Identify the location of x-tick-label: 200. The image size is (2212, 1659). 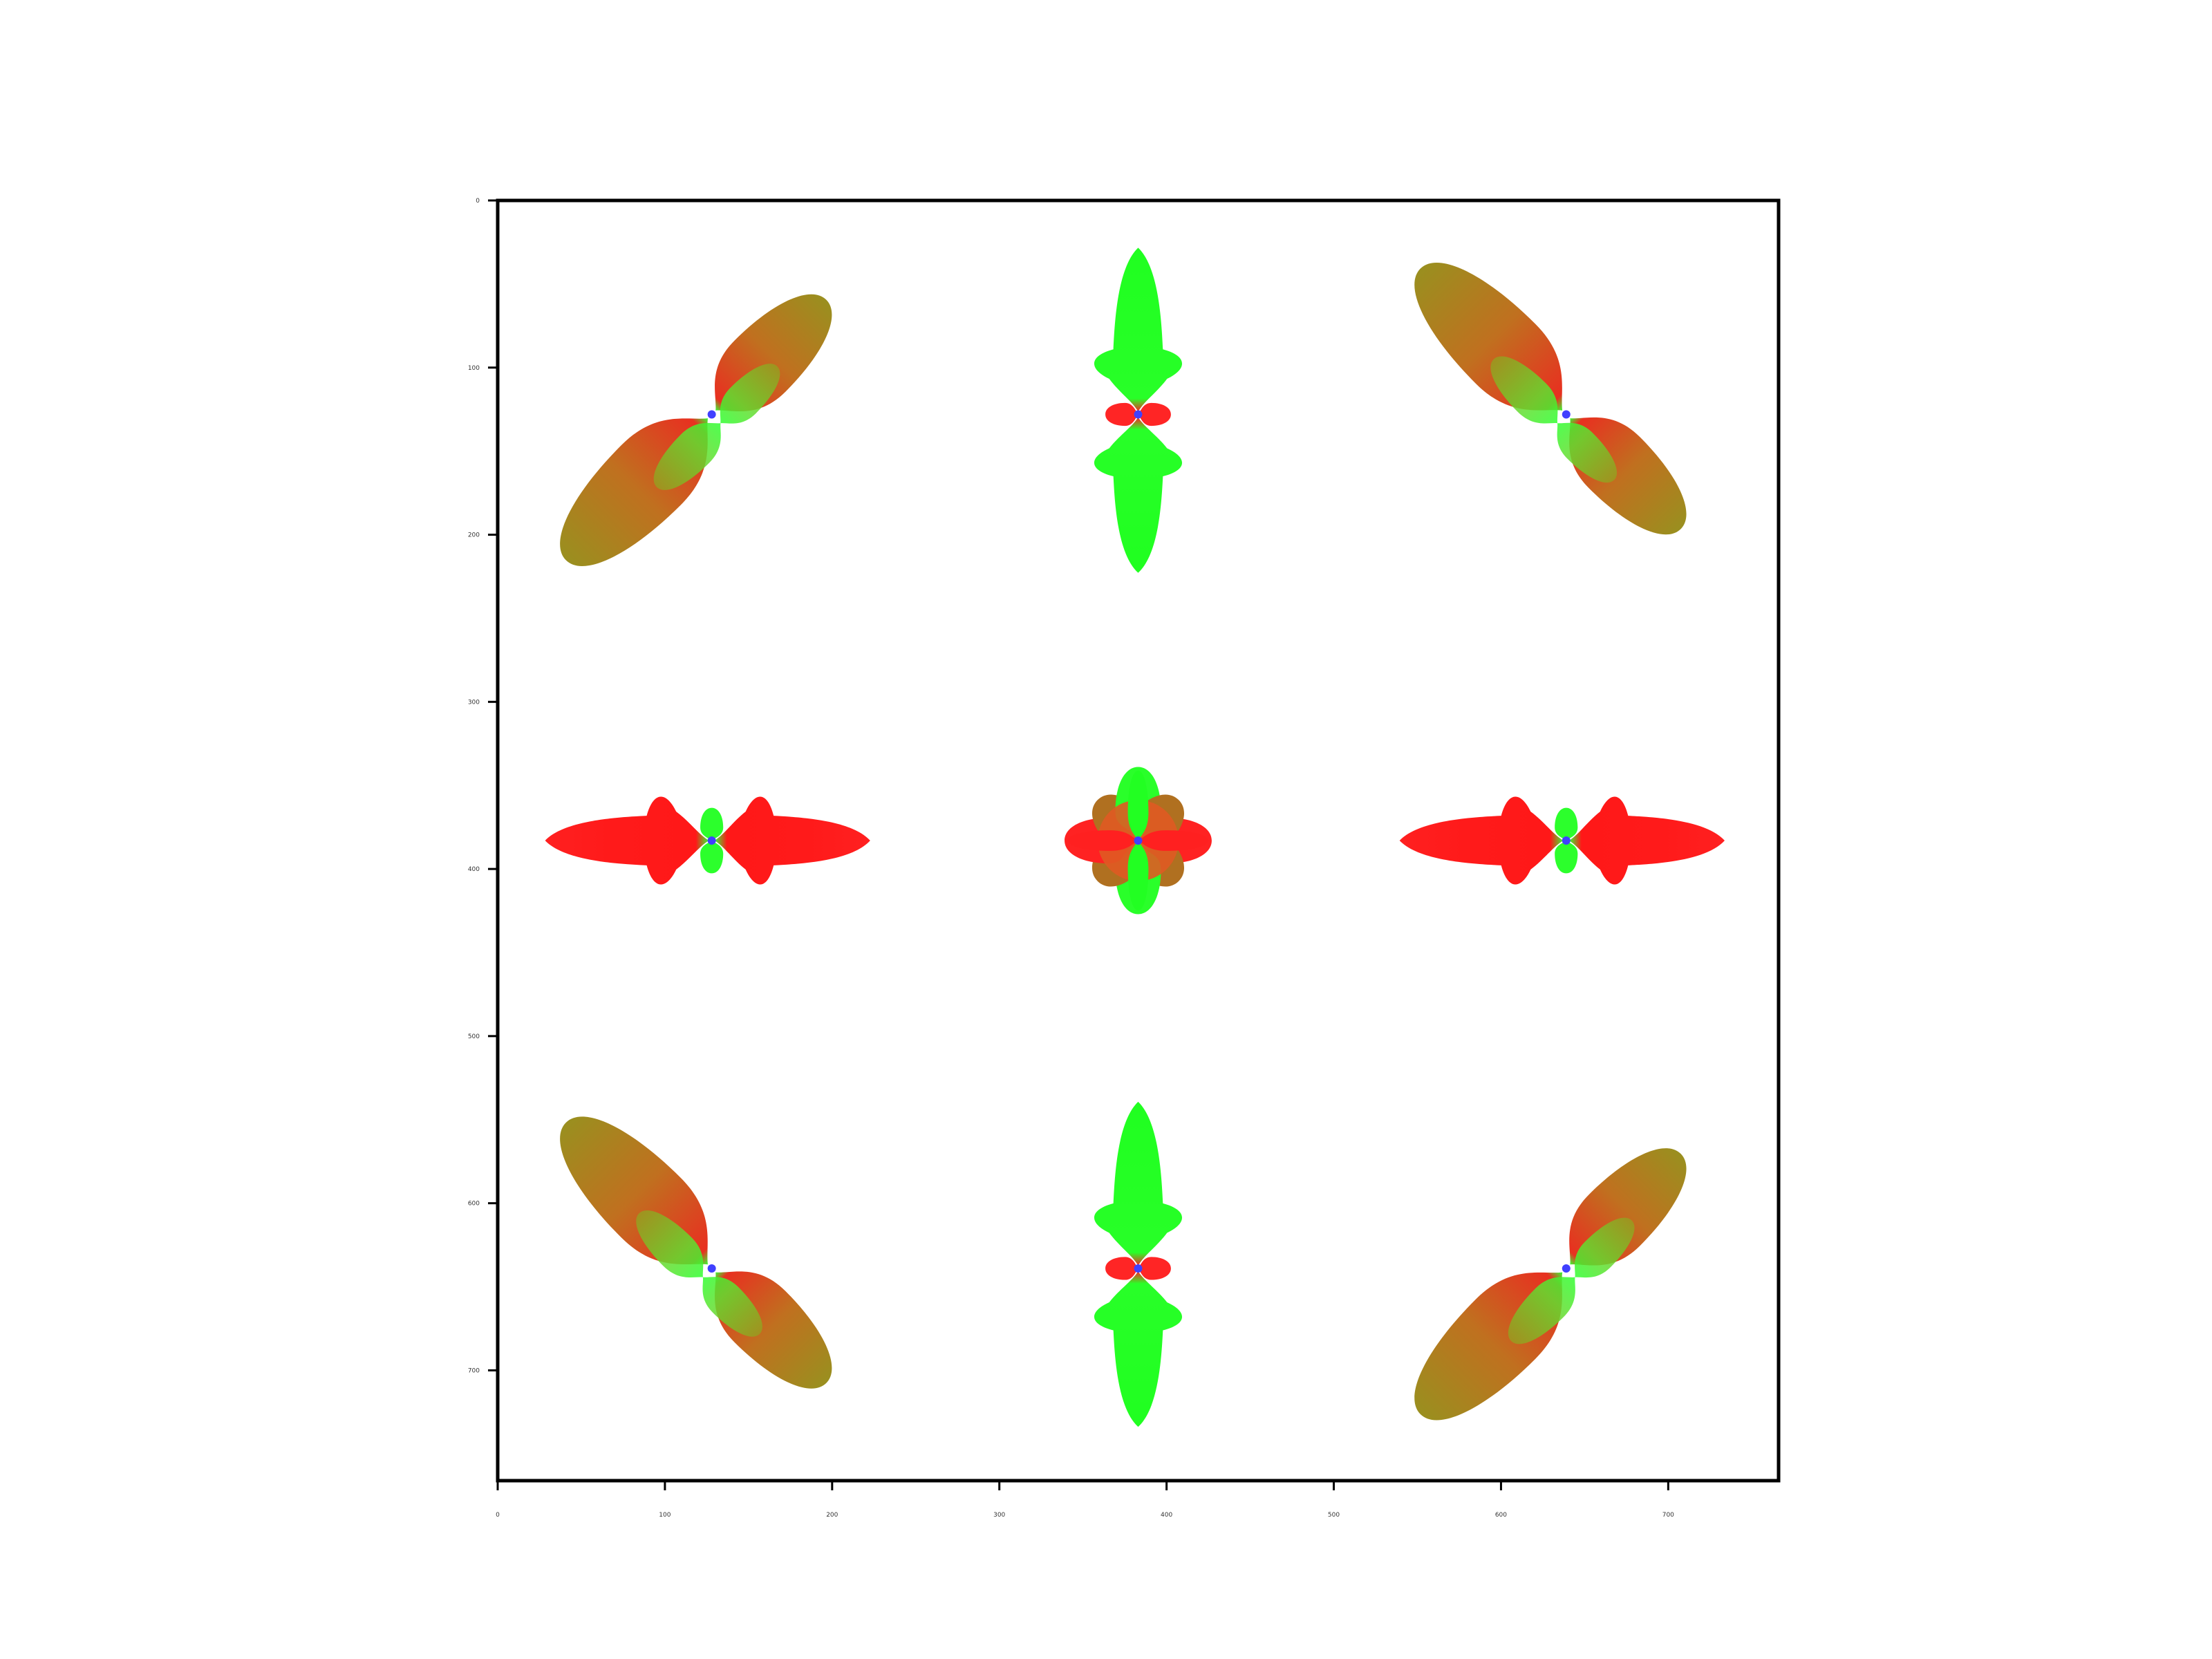
(832, 1516).